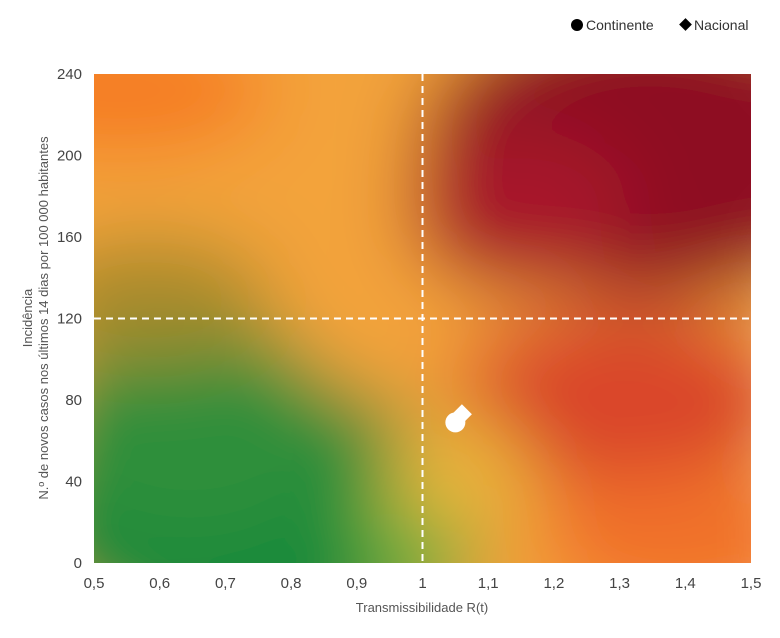 The height and width of the screenshot is (638, 780). Describe the element at coordinates (69, 156) in the screenshot. I see `y-tick-label: 200` at that location.